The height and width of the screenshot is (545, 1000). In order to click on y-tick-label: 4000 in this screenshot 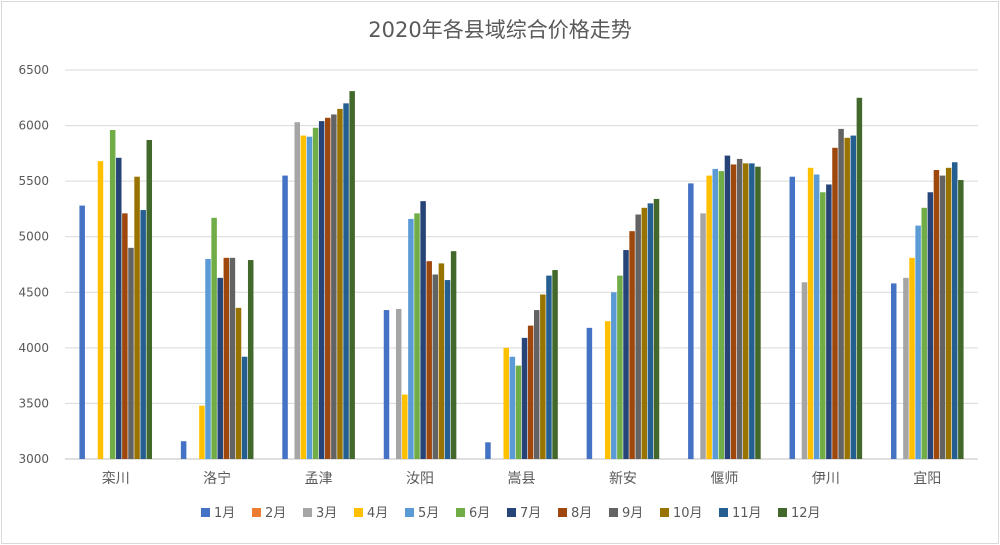, I will do `click(33, 348)`.